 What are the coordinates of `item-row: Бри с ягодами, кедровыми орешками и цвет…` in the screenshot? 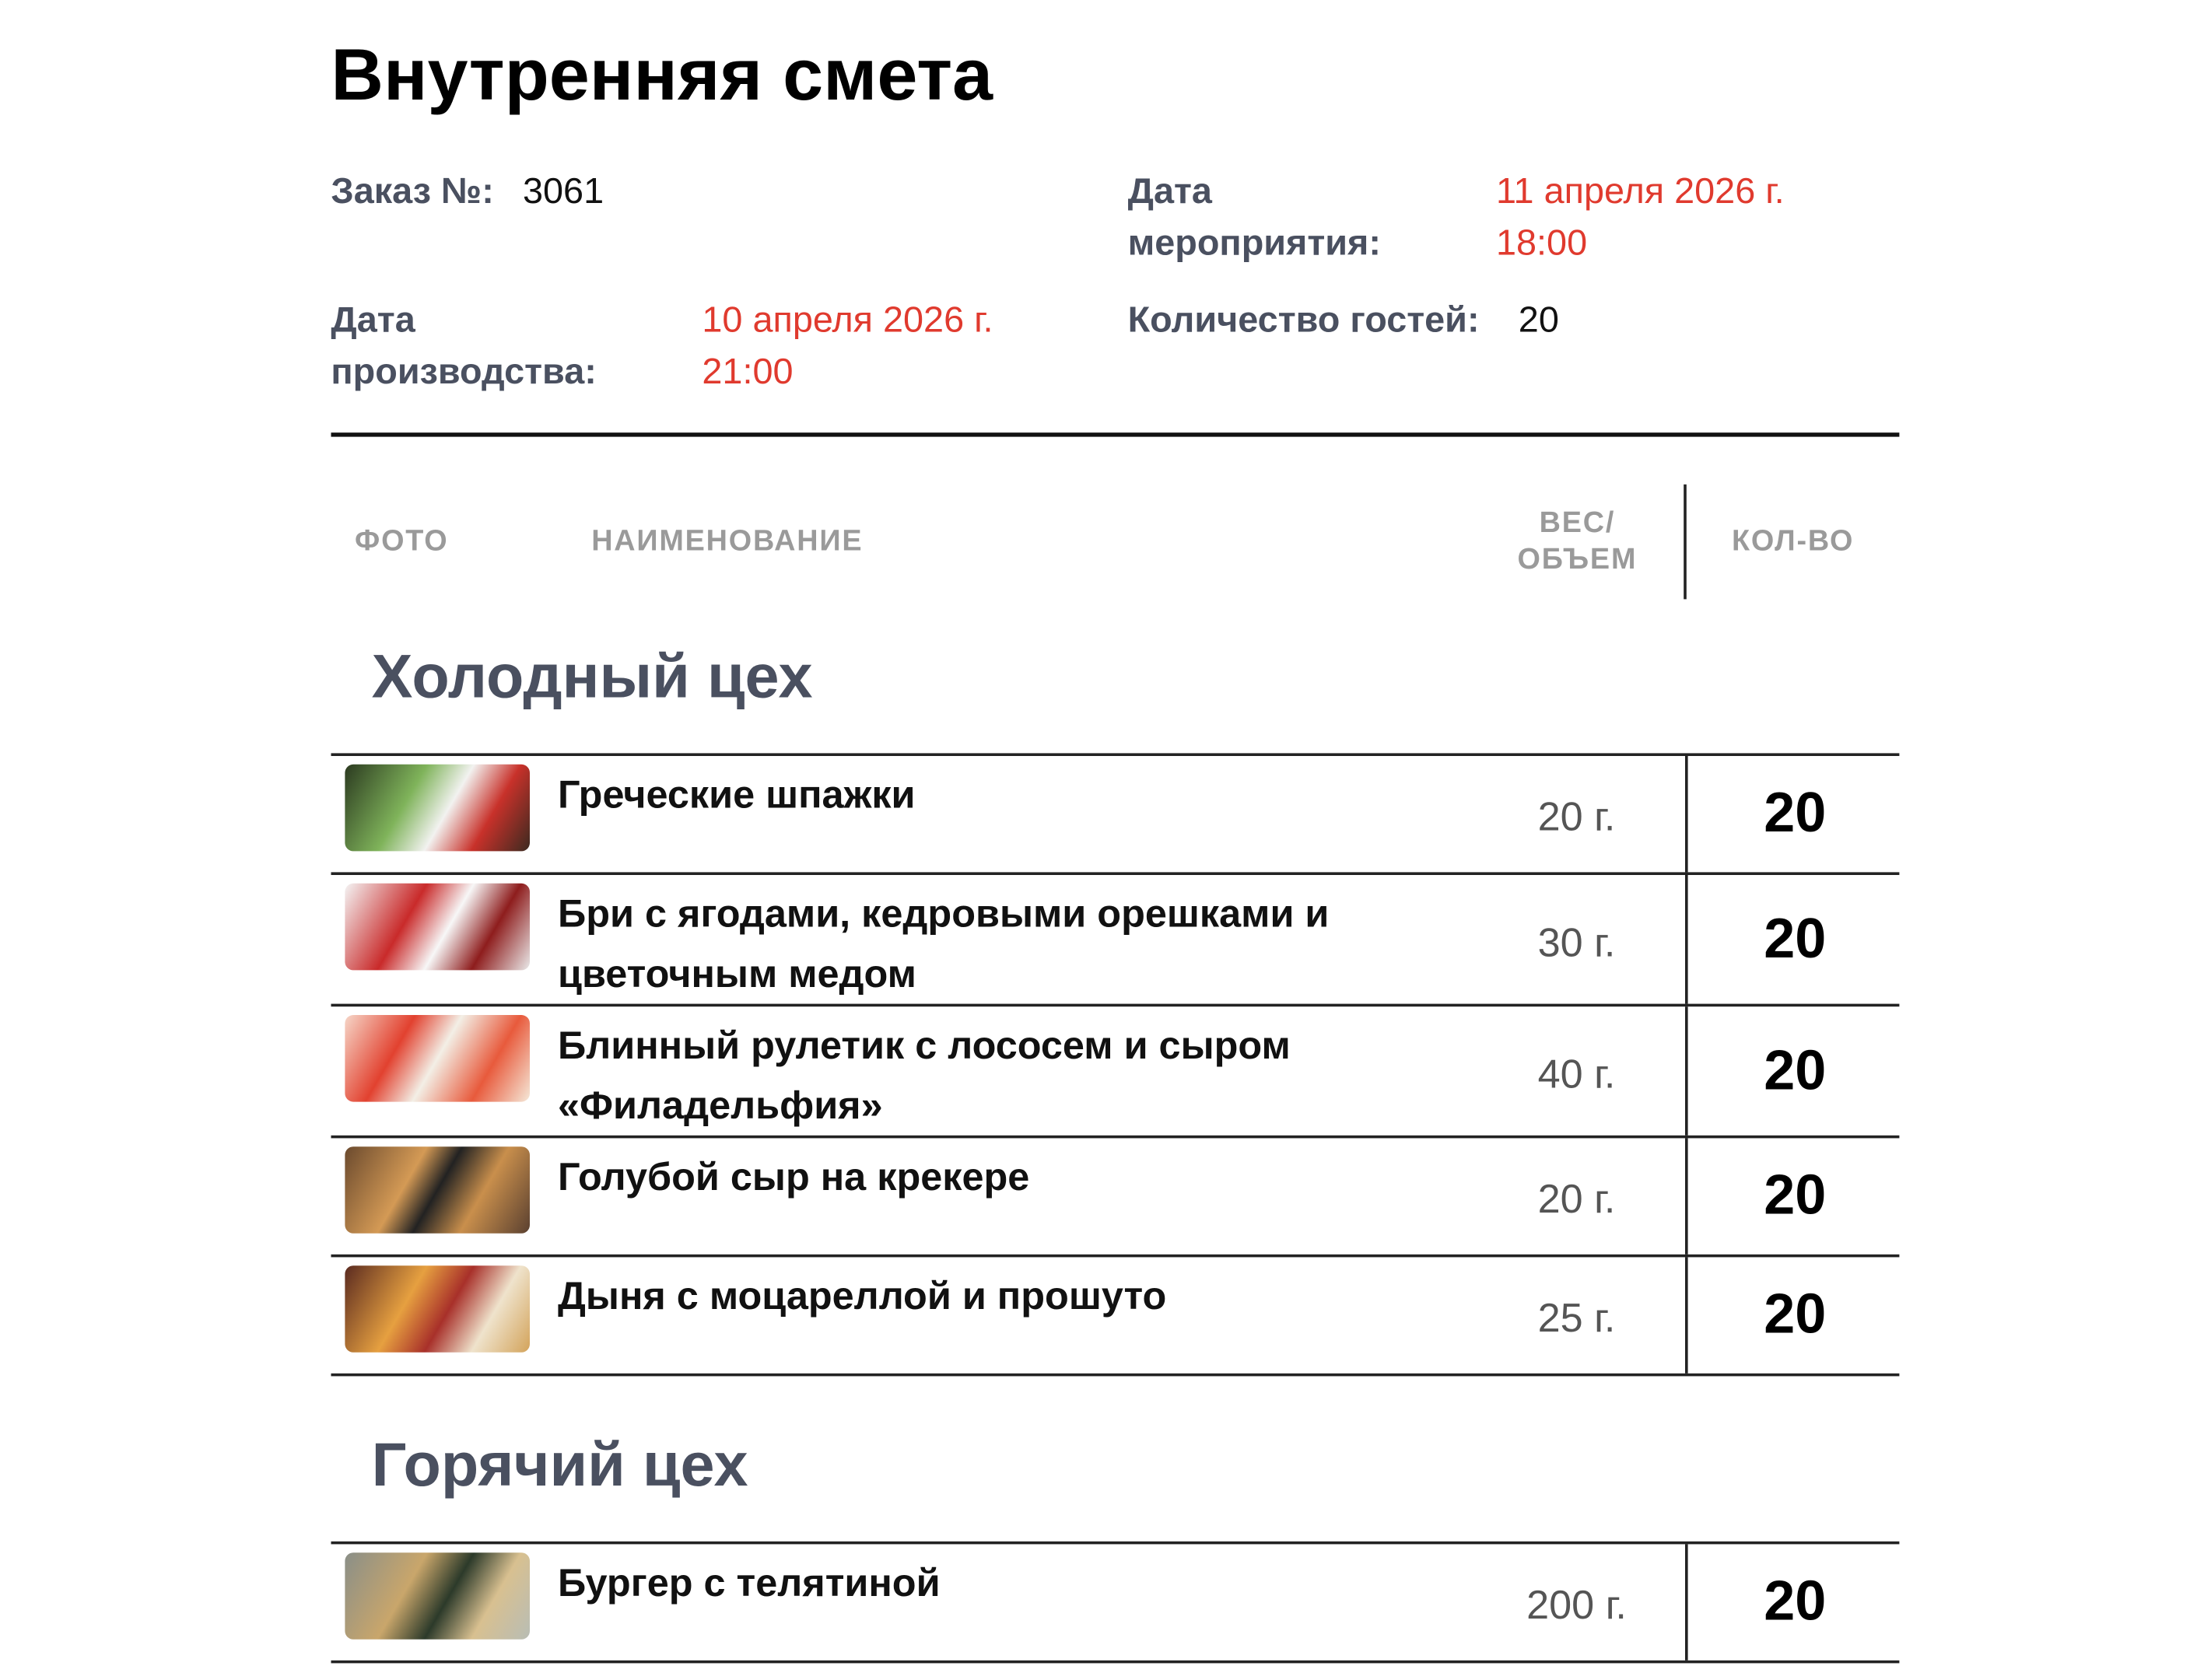 It's located at (1117, 938).